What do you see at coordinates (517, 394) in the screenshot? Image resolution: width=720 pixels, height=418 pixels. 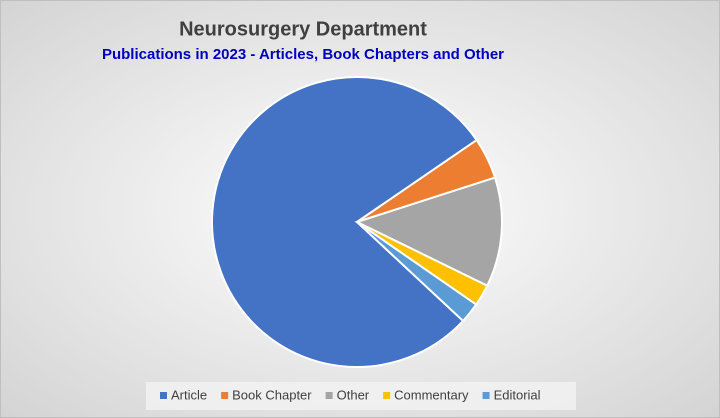 I see `legend-label: Editorial` at bounding box center [517, 394].